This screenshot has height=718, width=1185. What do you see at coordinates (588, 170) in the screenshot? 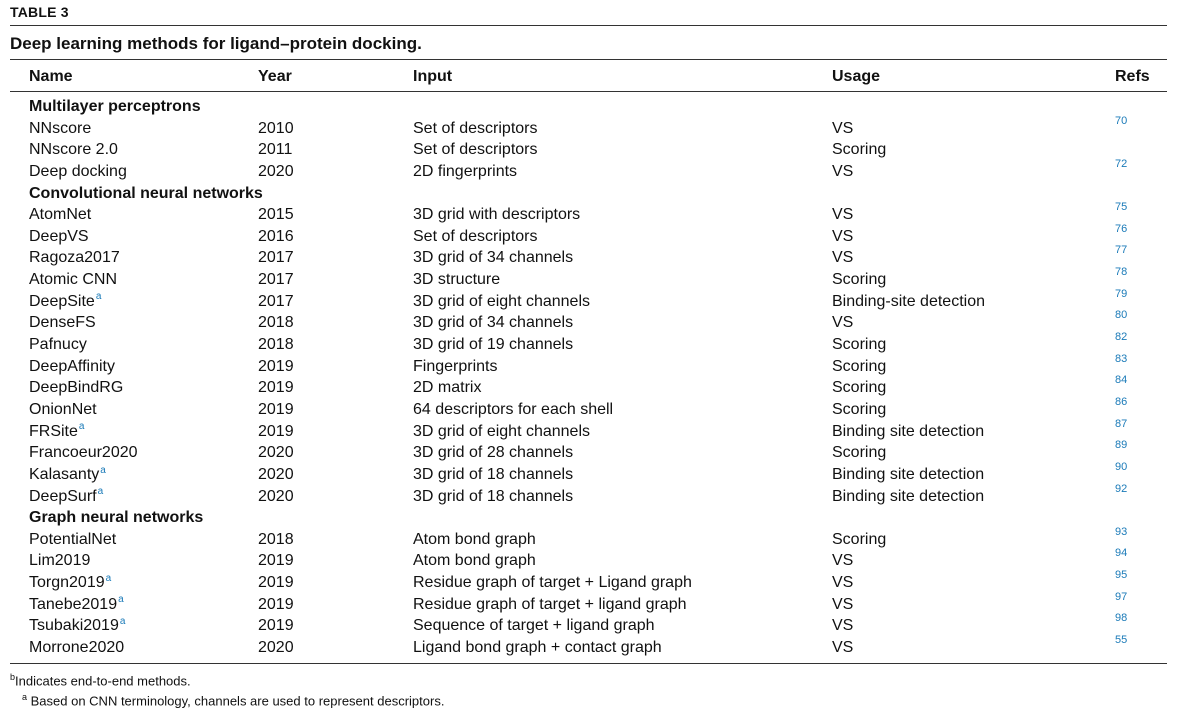
I see `table-row: Deep docking 2020 2D fingerprints VS 72` at bounding box center [588, 170].